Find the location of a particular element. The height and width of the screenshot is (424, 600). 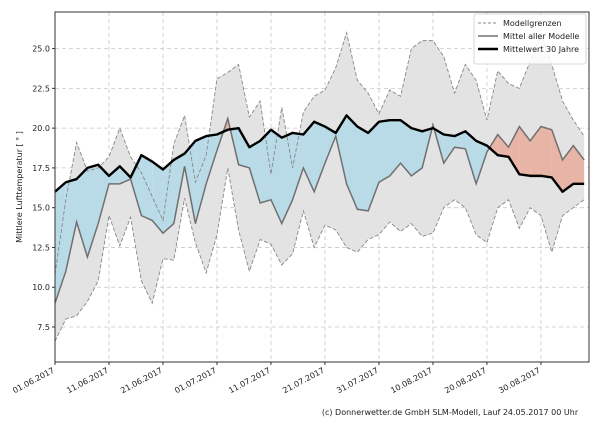

x-tick-label: 20.08.2017 is located at coordinates (465, 380).